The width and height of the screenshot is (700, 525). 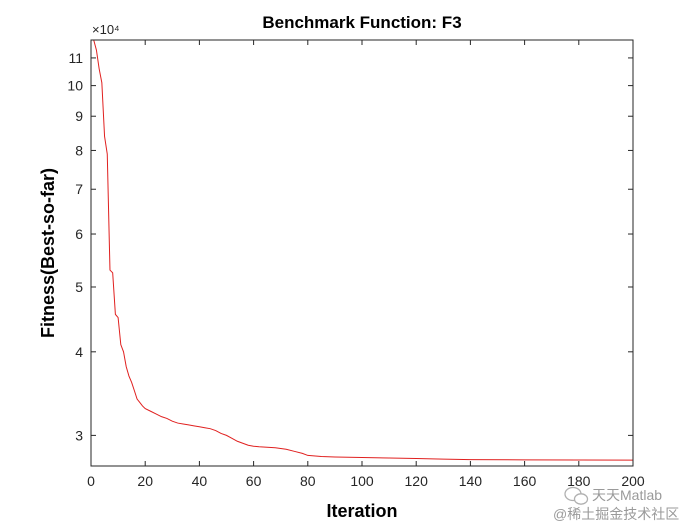 I want to click on x-tick-label: 200, so click(x=633, y=481).